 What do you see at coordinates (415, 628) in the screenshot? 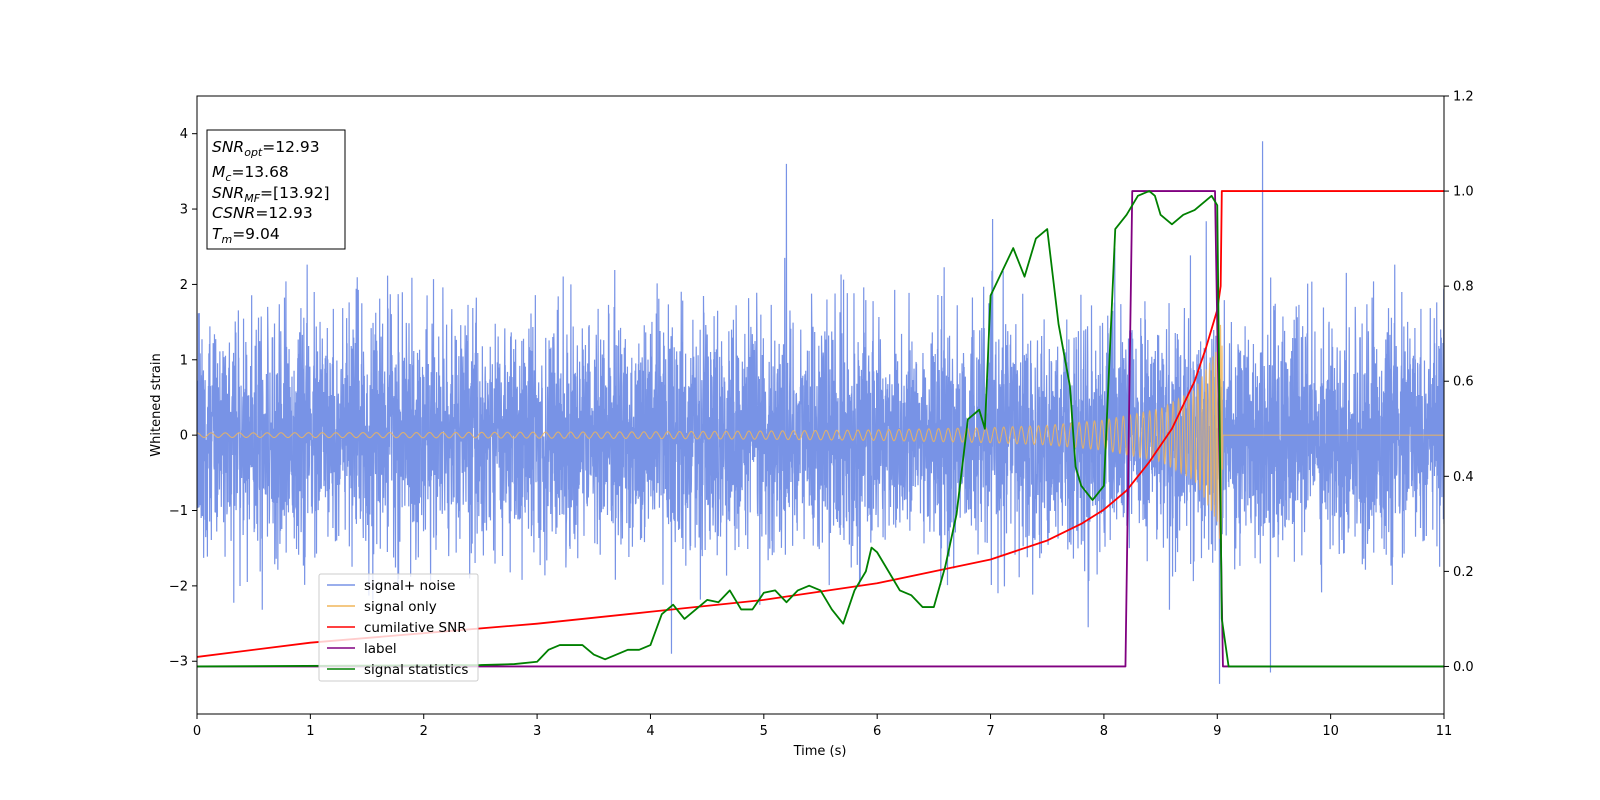
I see `legend-label-cumulative-snr: cumilative SNR` at bounding box center [415, 628].